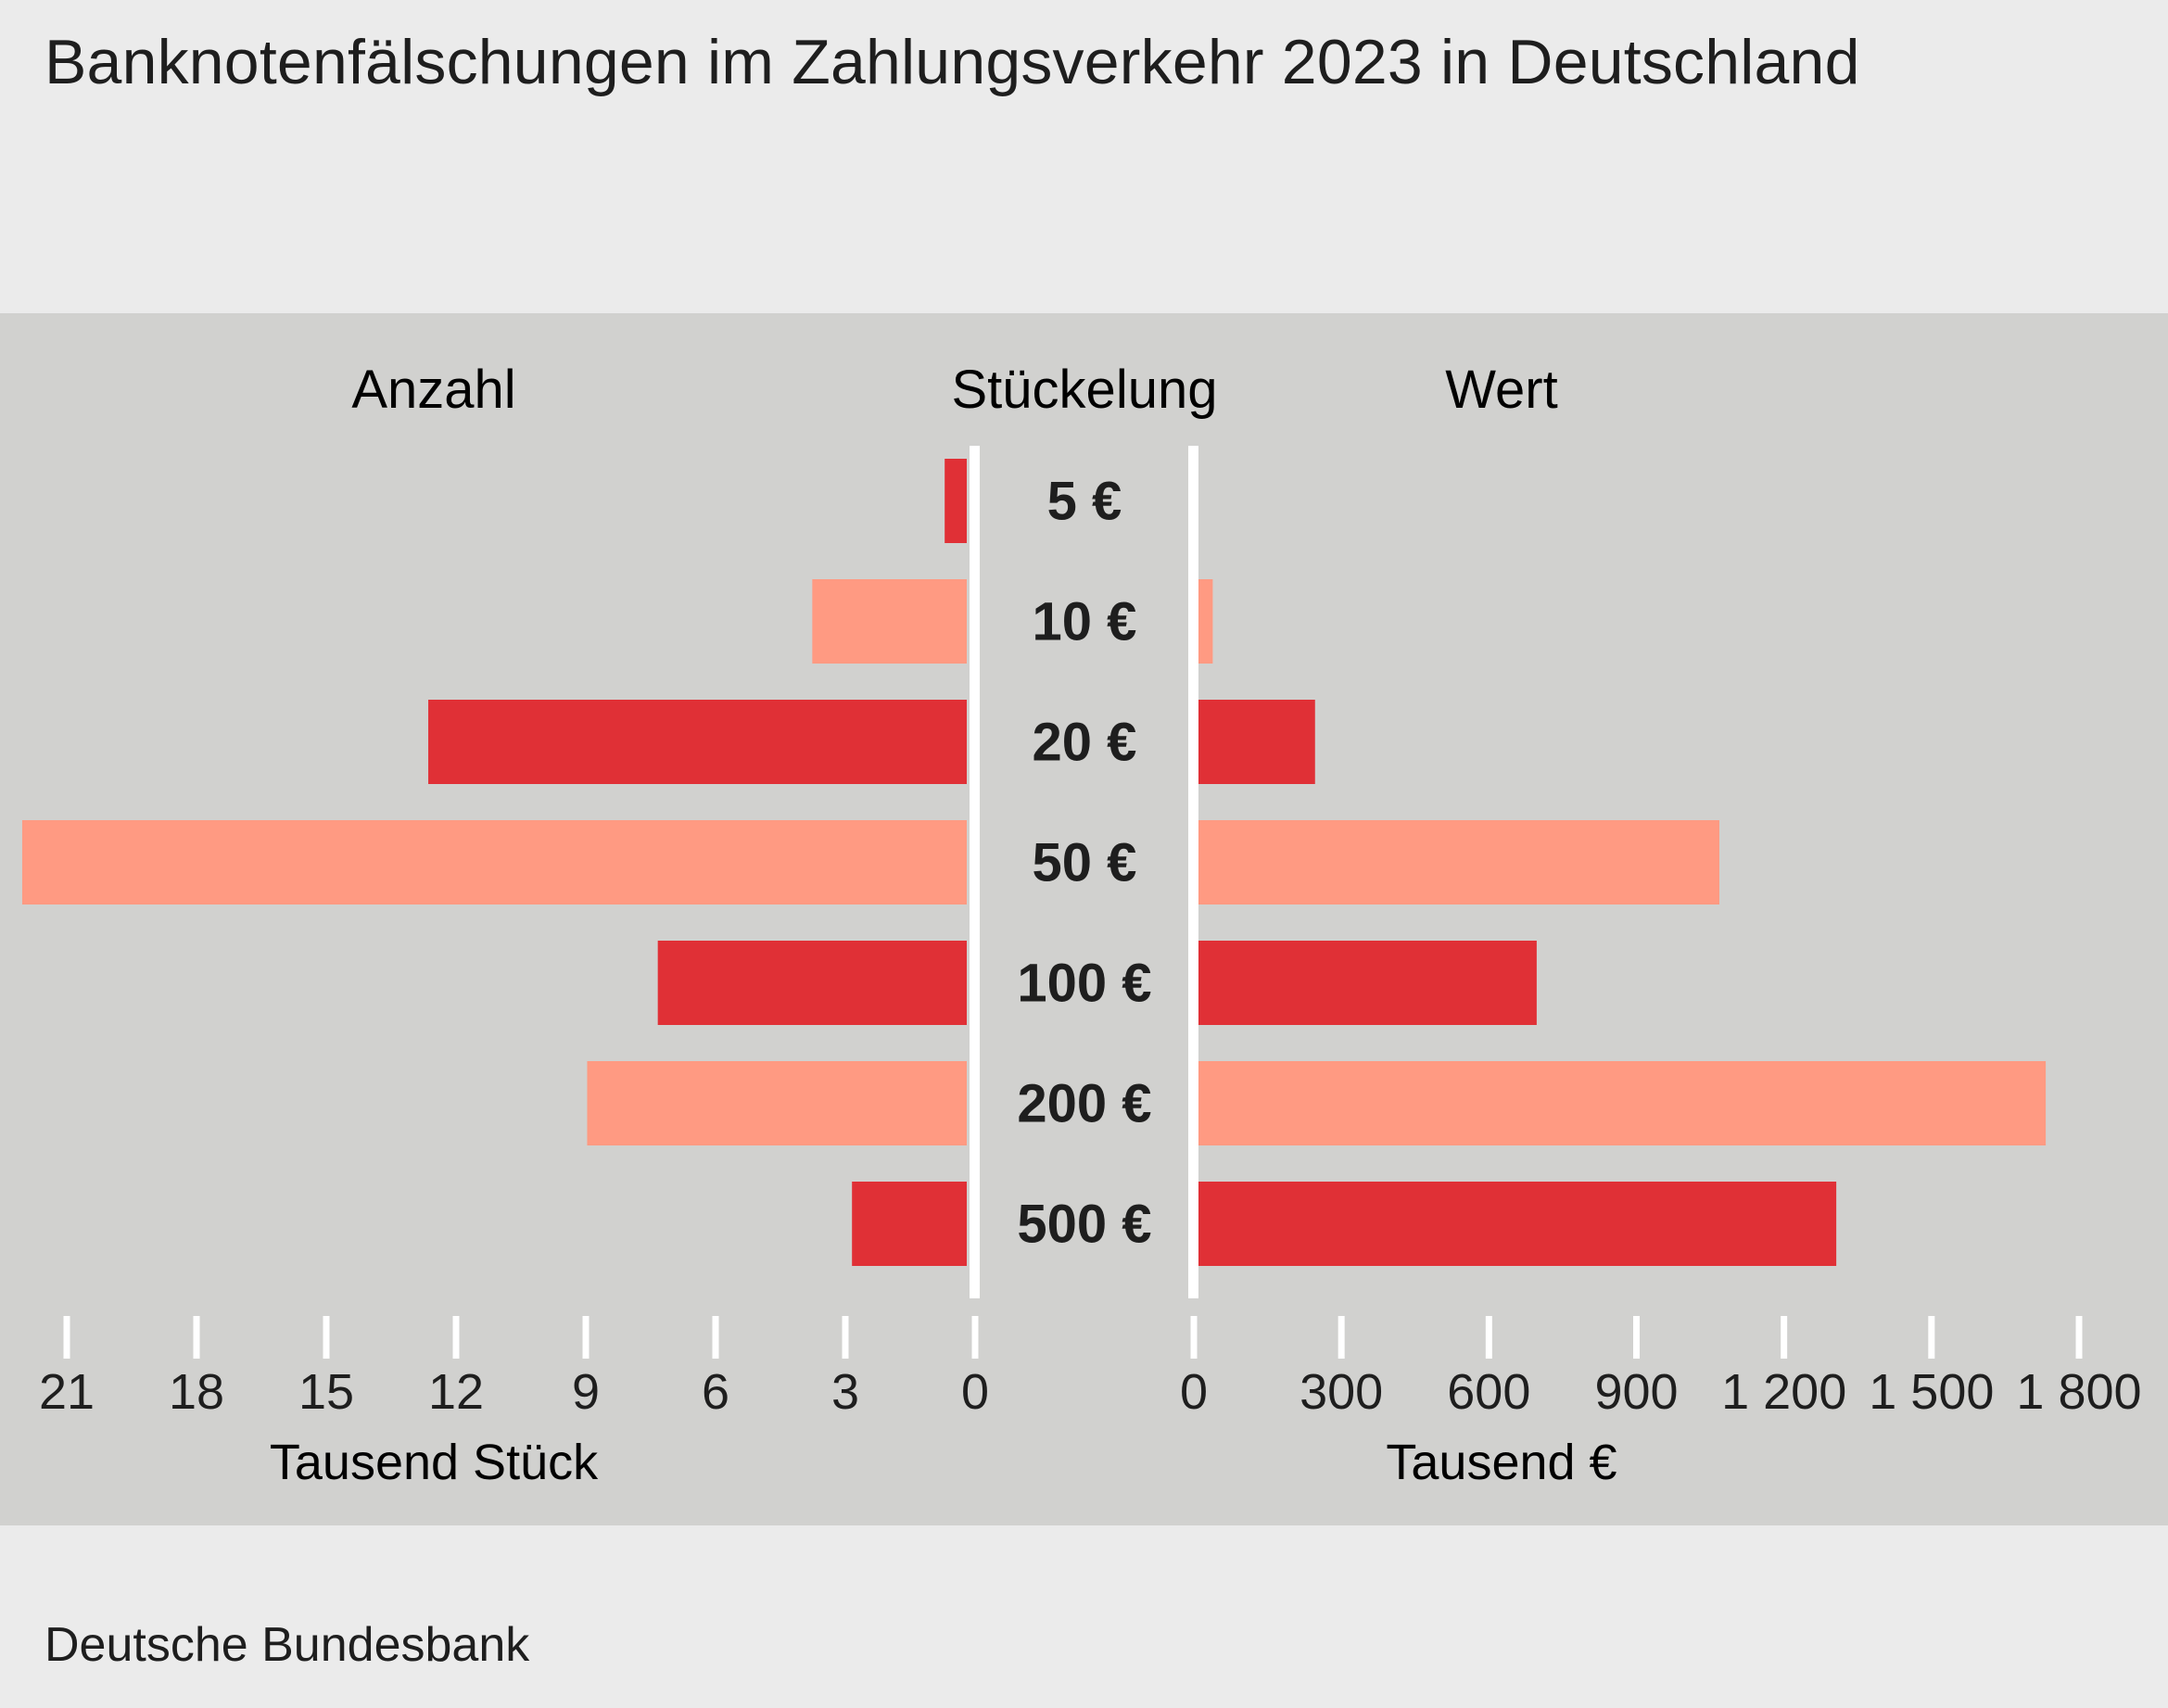  I want to click on category-labels: 5 € 10 € 20 € 50 € 100 € 200 € 500 €, so click(1084, 863).